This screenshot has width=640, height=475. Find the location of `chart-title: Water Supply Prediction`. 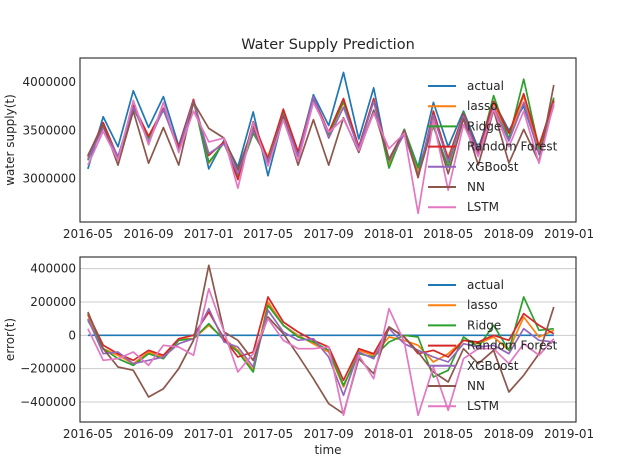

chart-title: Water Supply Prediction is located at coordinates (328, 45).